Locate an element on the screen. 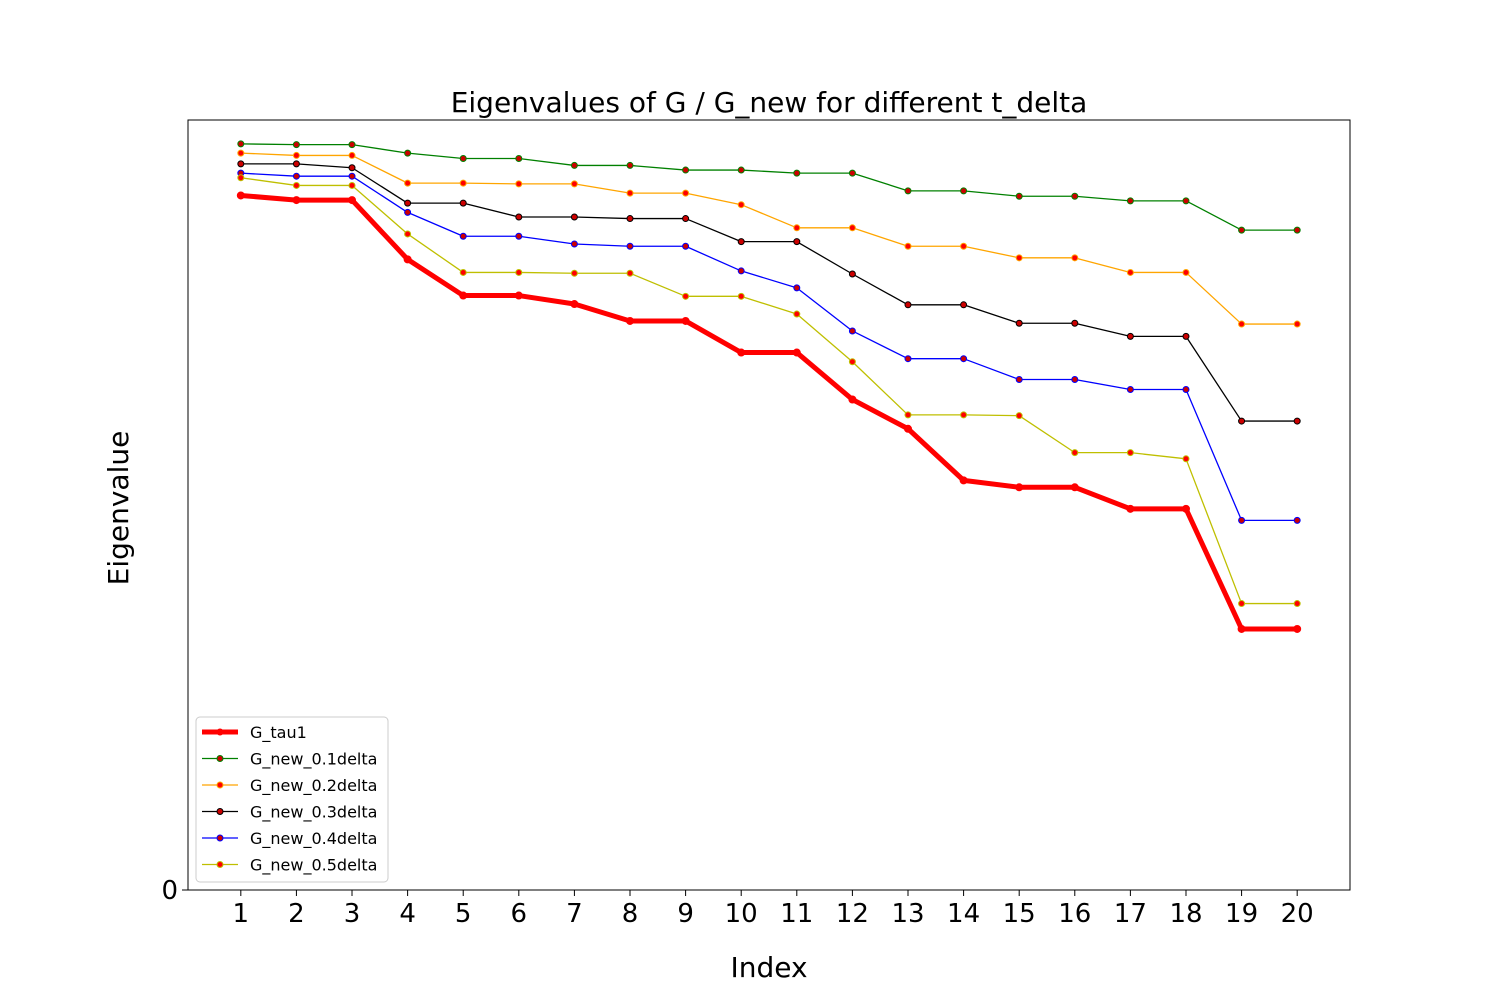 The height and width of the screenshot is (1000, 1500). series-line is located at coordinates (769, 238).